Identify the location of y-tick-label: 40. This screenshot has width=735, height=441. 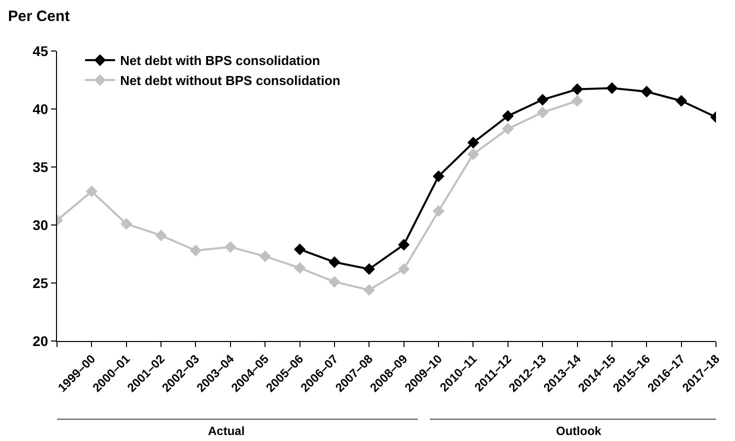
(40, 108).